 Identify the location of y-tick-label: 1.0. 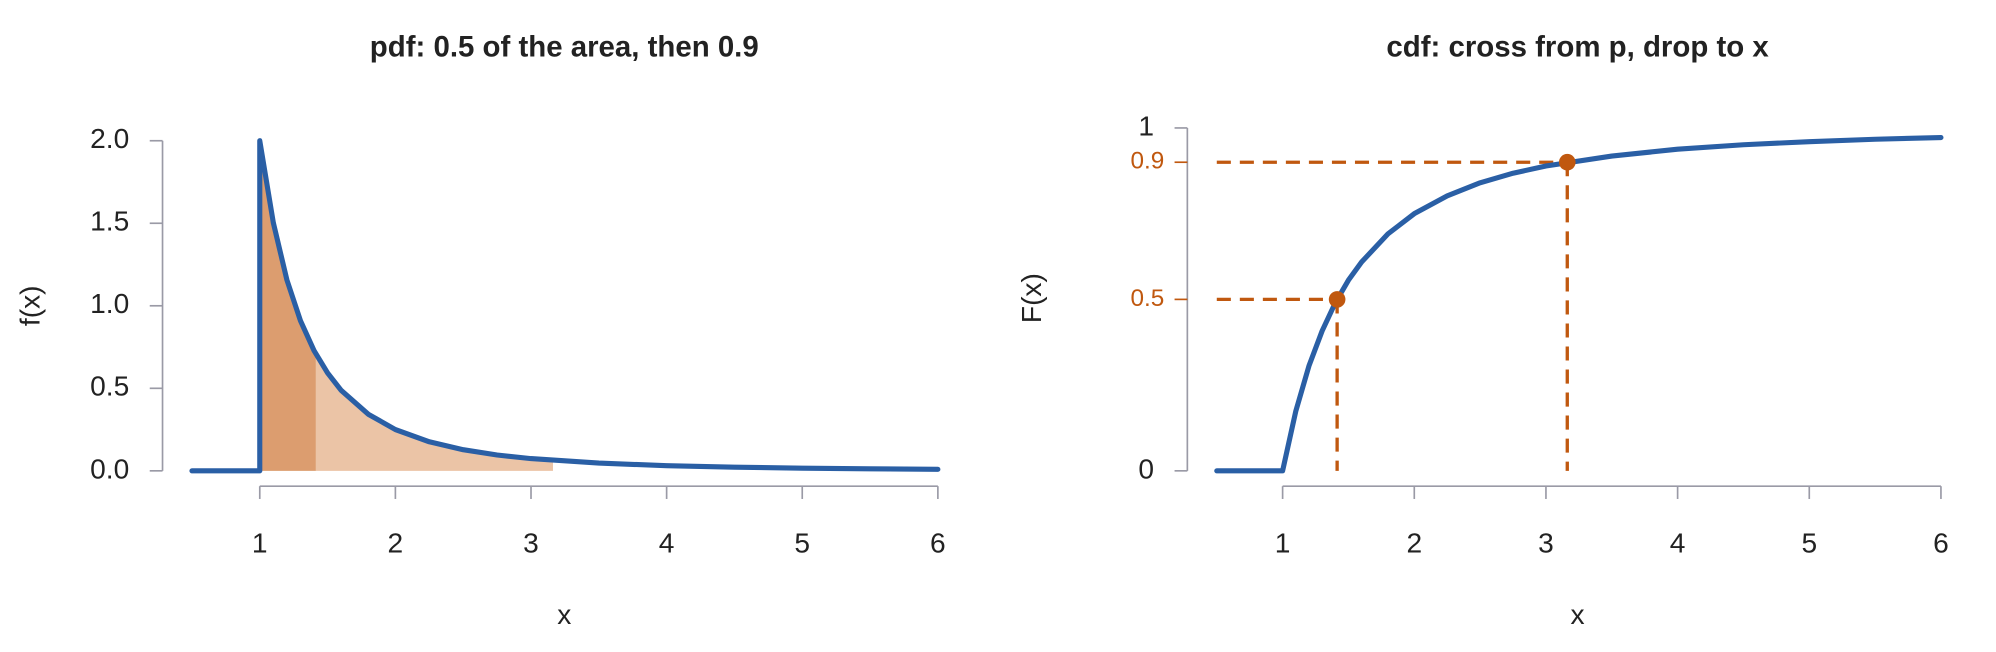
(109, 303).